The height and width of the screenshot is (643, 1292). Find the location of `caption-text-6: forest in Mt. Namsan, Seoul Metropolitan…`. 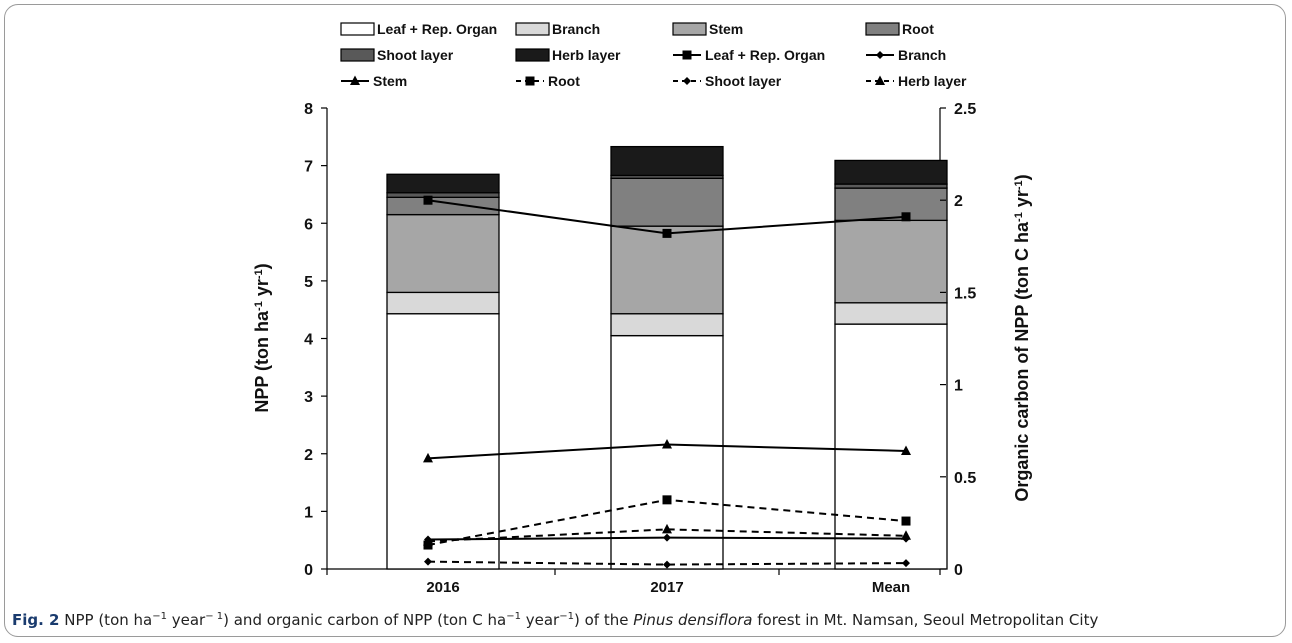

caption-text-6: forest in Mt. Namsan, Seoul Metropolitan… is located at coordinates (925, 620).